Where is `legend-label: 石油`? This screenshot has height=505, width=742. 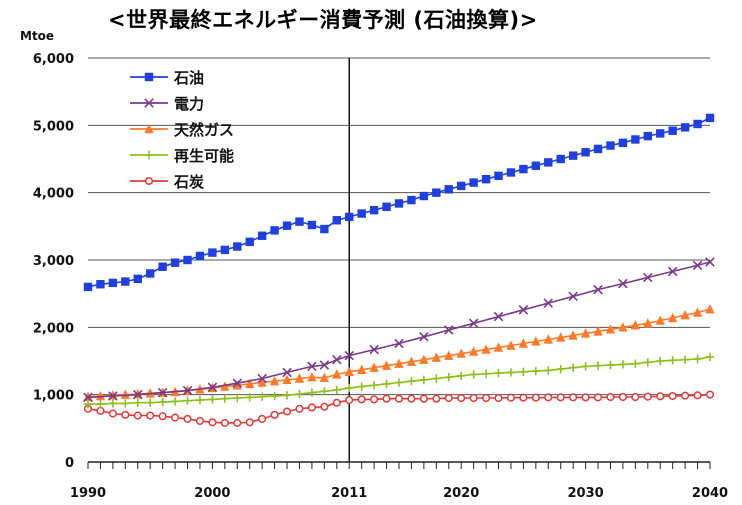 legend-label: 石油 is located at coordinates (188, 78).